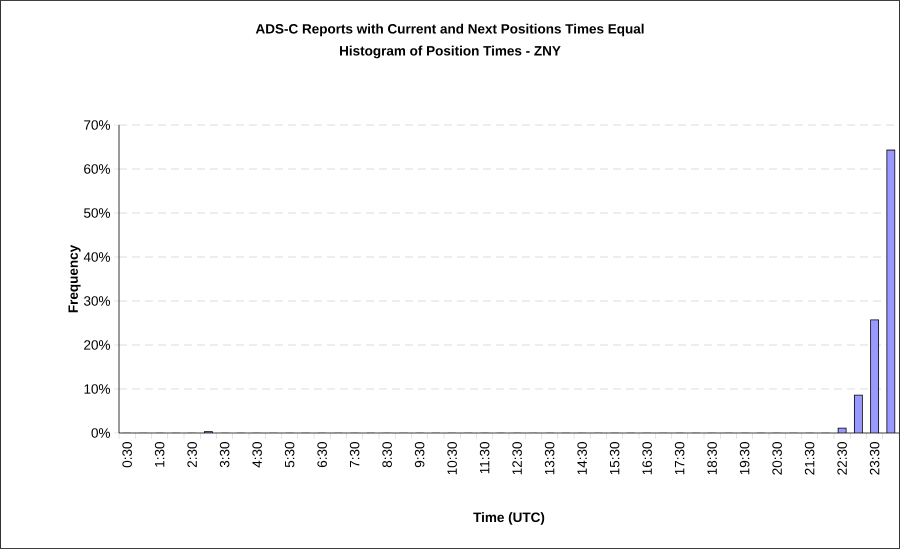 The height and width of the screenshot is (549, 900). I want to click on x-tick-label: 5:30, so click(289, 455).